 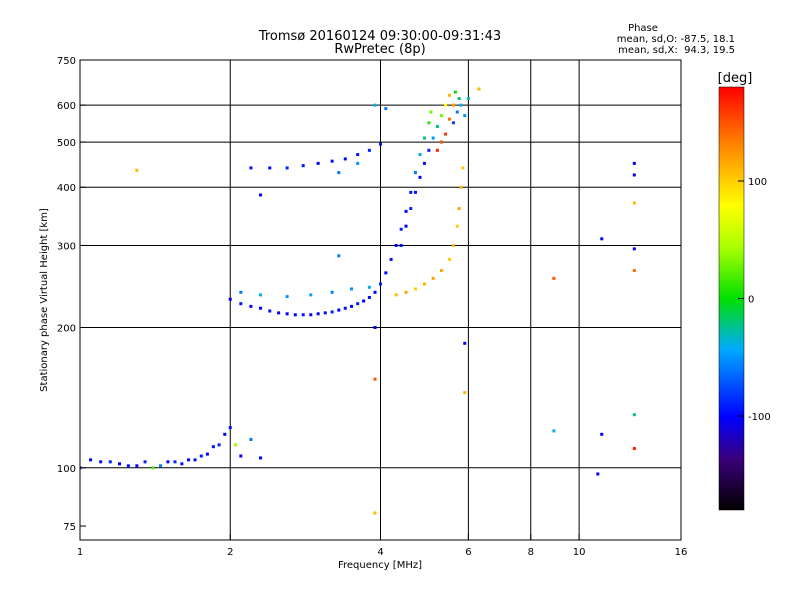 I want to click on stats-heading: Phase, so click(x=643, y=28).